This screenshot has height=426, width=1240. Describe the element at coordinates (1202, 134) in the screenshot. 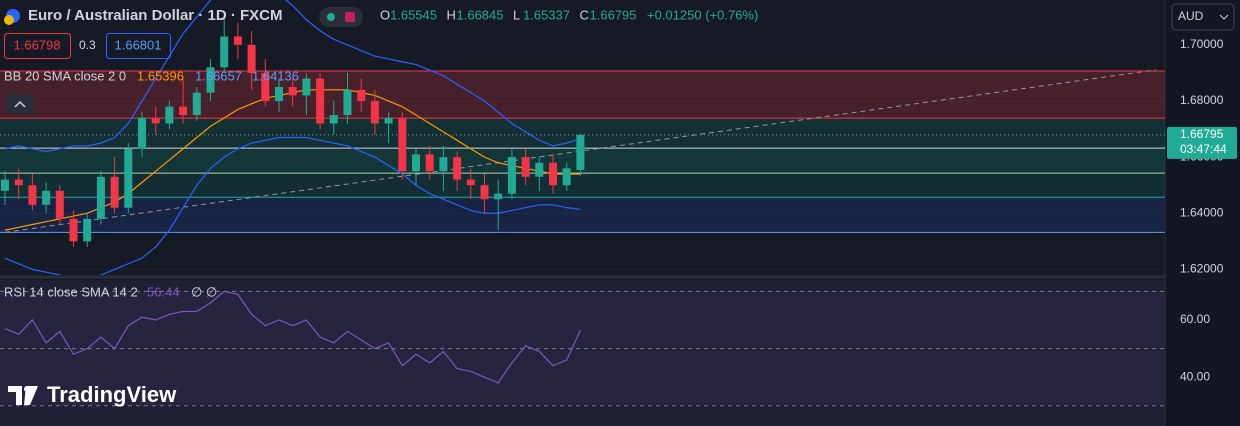

I see `price-tag-value: 1.66795` at that location.